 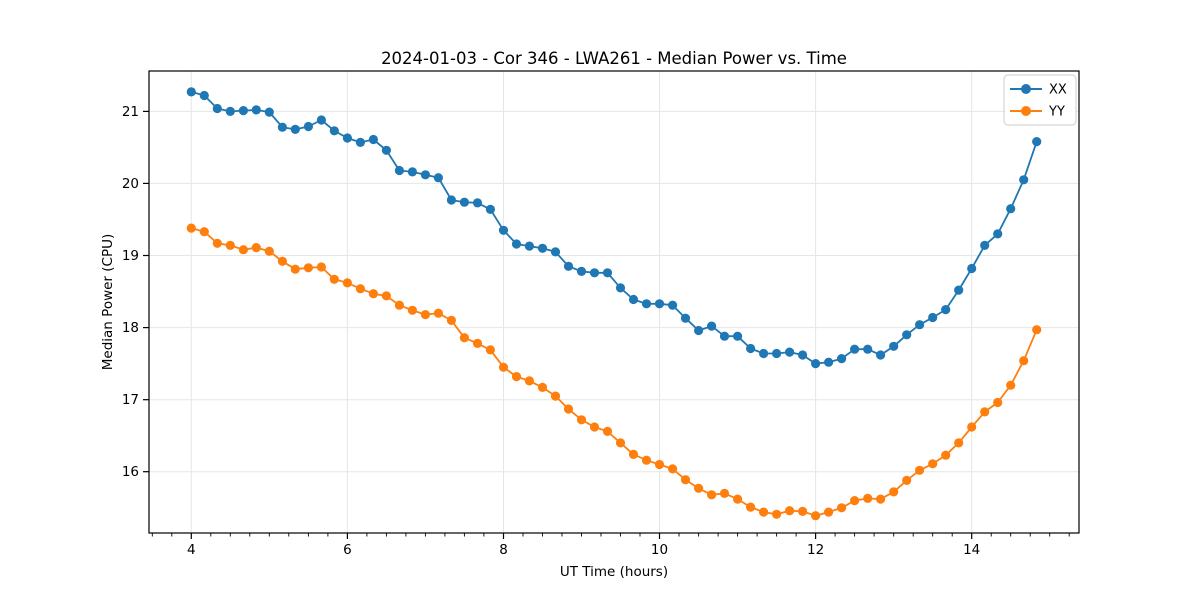 What do you see at coordinates (130, 400) in the screenshot?
I see `y-tick-label: 17` at bounding box center [130, 400].